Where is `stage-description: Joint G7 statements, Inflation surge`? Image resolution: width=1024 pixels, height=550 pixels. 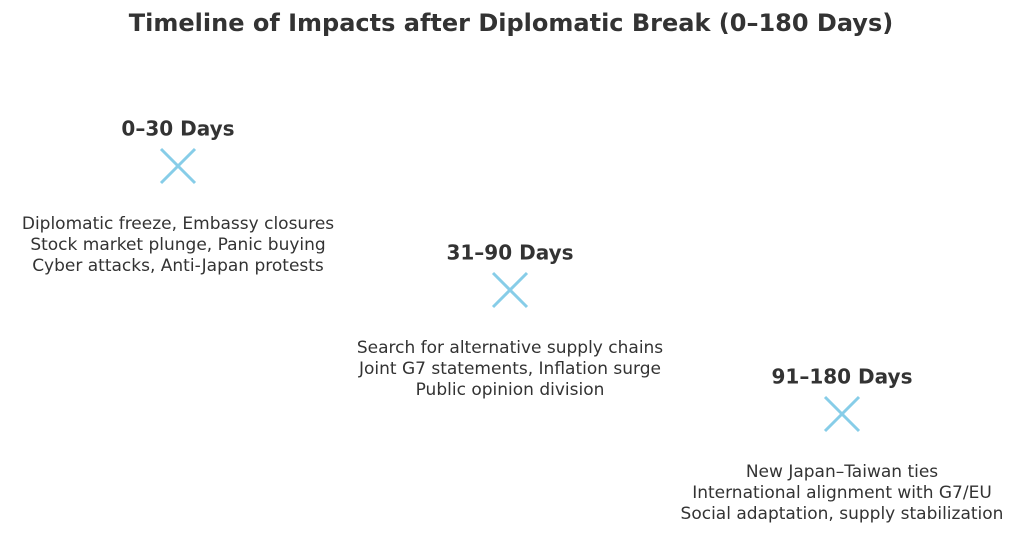 stage-description: Joint G7 statements, Inflation surge is located at coordinates (509, 369).